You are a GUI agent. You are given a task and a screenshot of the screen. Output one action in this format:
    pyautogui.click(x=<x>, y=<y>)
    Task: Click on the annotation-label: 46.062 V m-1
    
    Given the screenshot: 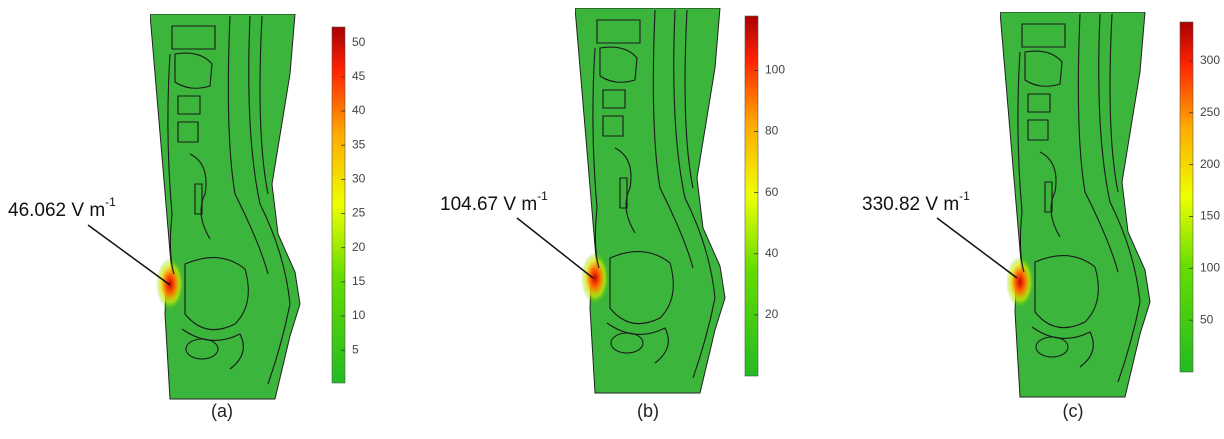 What is the action you would take?
    pyautogui.click(x=62, y=208)
    